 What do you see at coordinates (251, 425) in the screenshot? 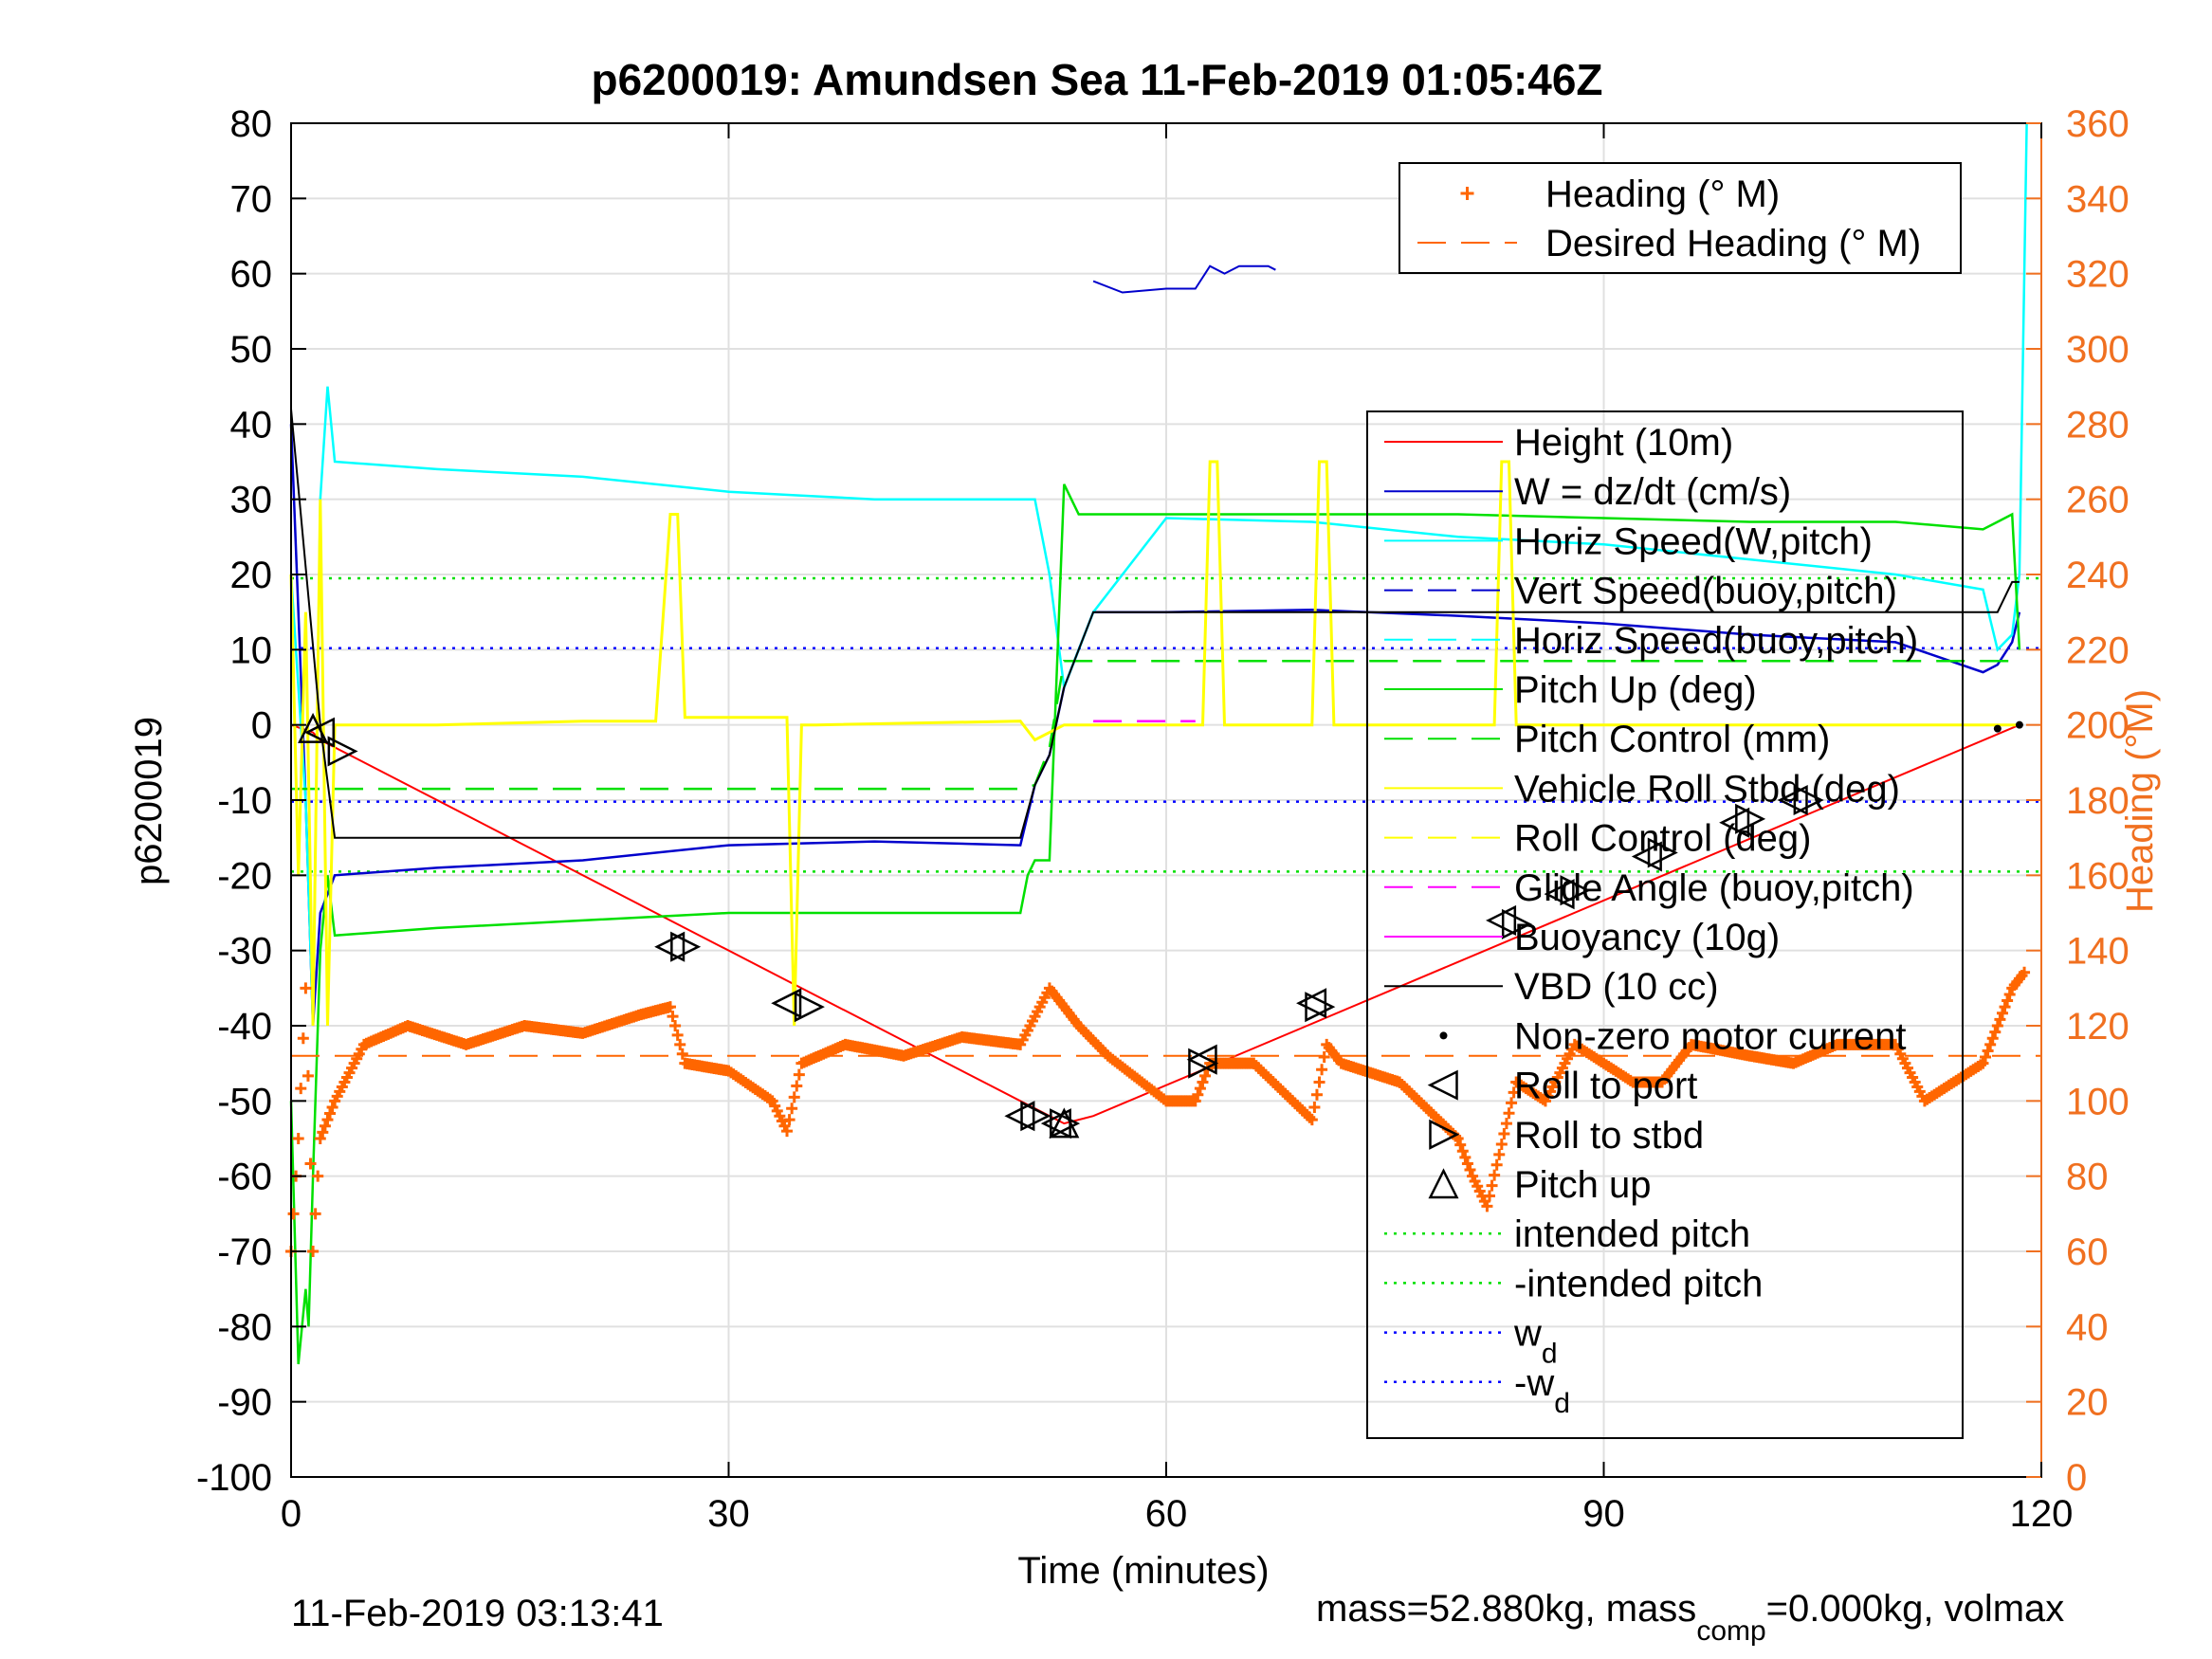
I see `y-tick-label-left: 40` at bounding box center [251, 425].